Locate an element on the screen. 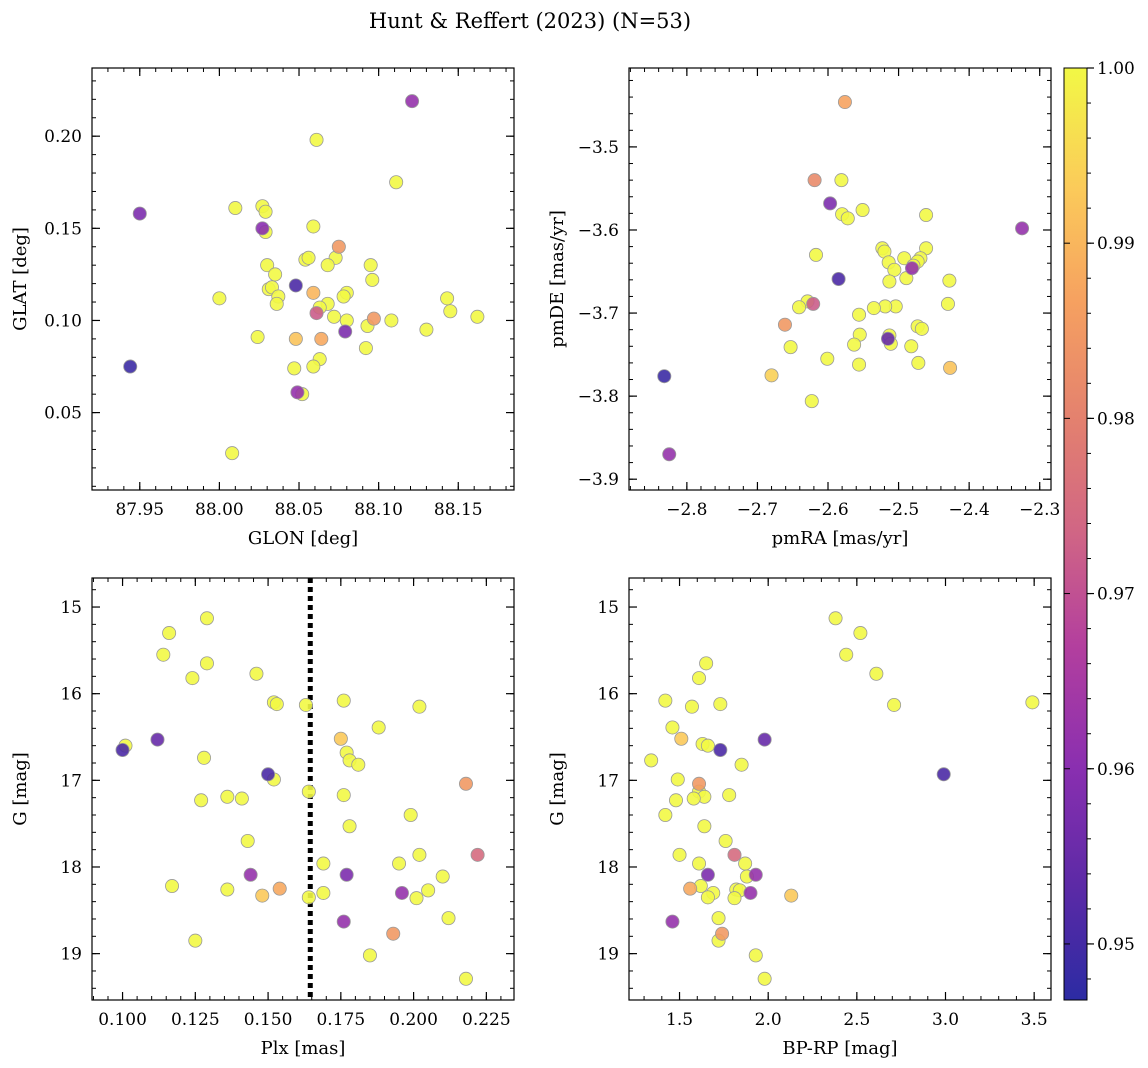  y-tick-label: 0.15 is located at coordinates (63, 229).